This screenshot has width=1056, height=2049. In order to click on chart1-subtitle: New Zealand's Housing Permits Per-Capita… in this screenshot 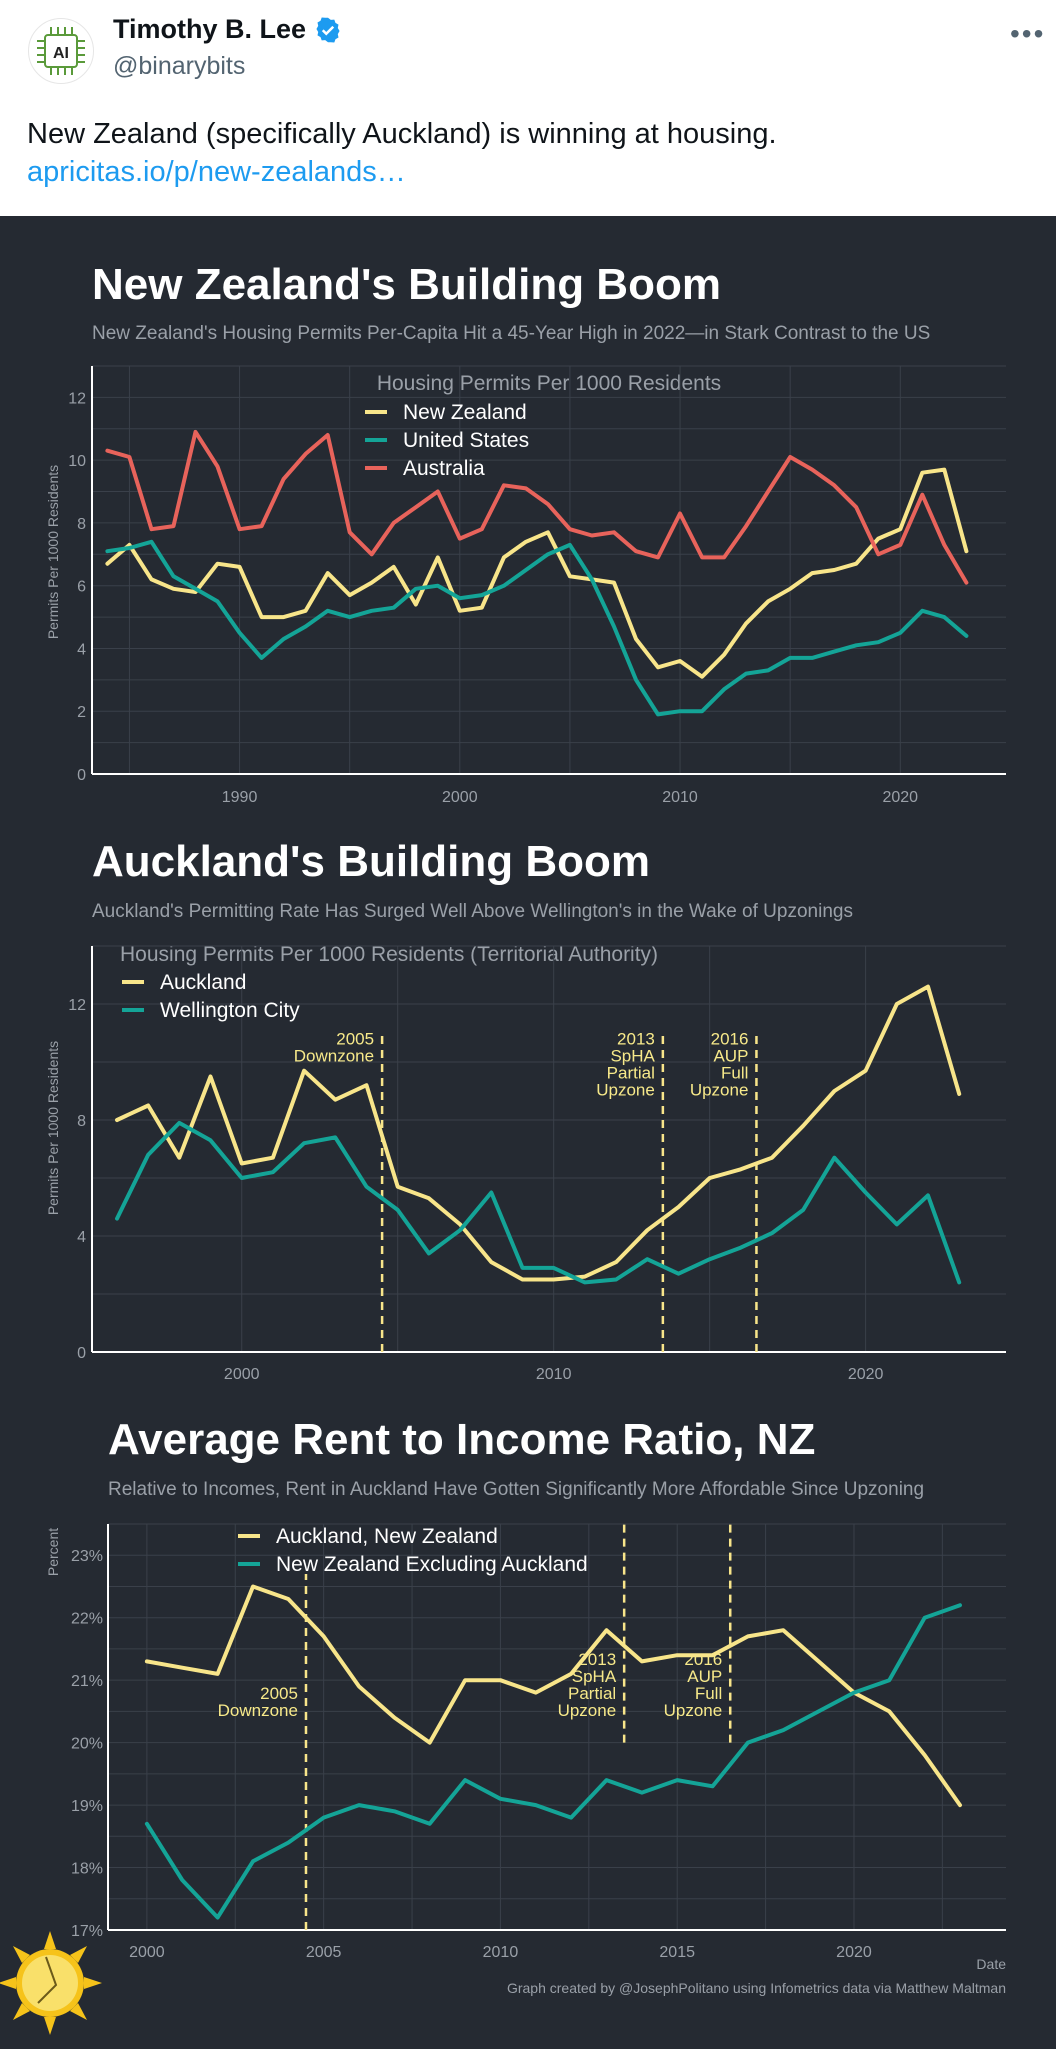, I will do `click(511, 333)`.